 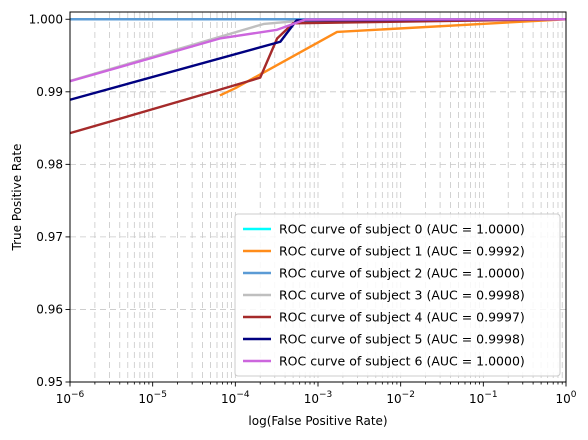 What do you see at coordinates (49, 92) in the screenshot?
I see `y-tick-label: 0.99` at bounding box center [49, 92].